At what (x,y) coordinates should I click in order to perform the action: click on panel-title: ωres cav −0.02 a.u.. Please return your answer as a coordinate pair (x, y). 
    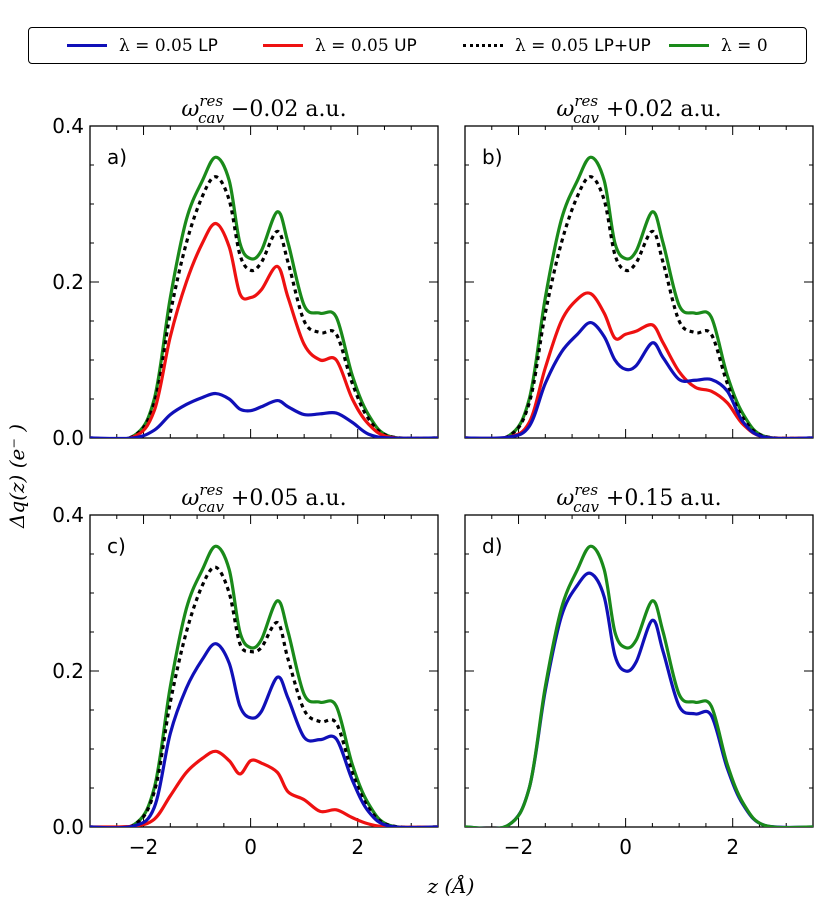
    Looking at the image, I should click on (263, 109).